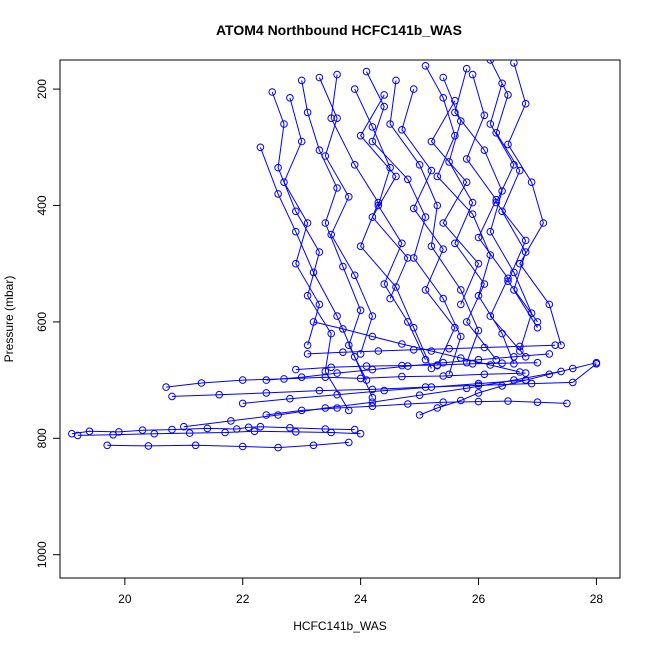 The height and width of the screenshot is (650, 650). I want to click on x-tick-label: 22, so click(243, 599).